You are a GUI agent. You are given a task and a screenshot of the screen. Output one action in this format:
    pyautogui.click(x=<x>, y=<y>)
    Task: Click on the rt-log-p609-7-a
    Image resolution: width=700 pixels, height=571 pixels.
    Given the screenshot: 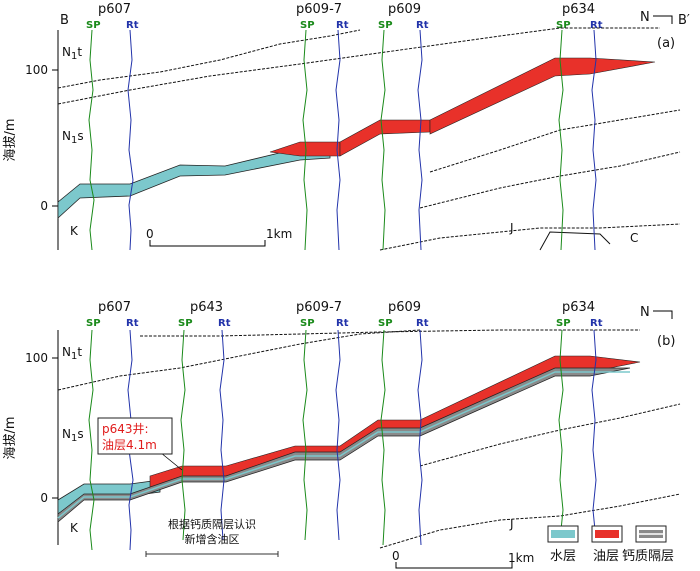 What is the action you would take?
    pyautogui.click(x=338, y=140)
    